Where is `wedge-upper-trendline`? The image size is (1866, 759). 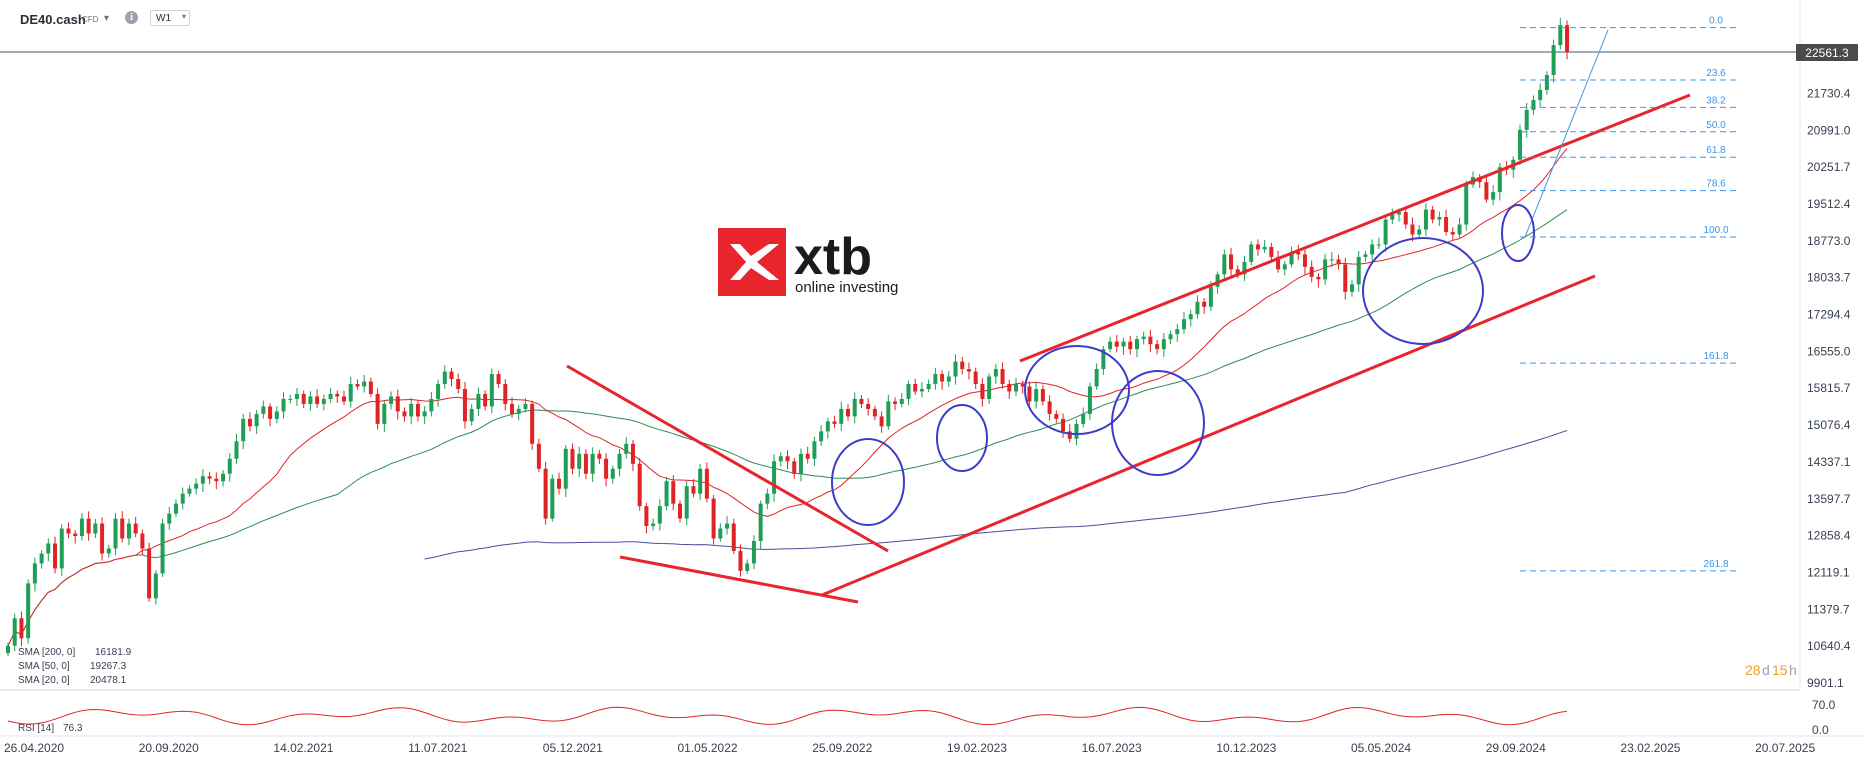
wedge-upper-trendline is located at coordinates (727, 458).